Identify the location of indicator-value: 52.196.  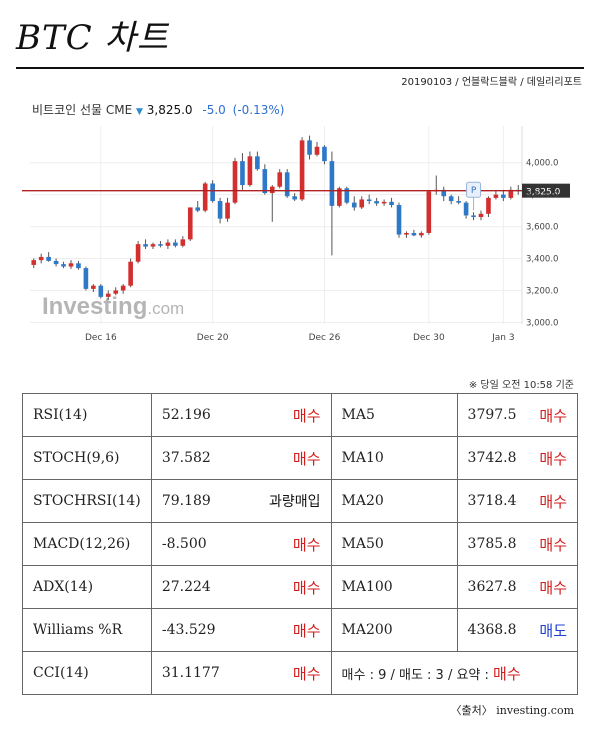
(201, 415).